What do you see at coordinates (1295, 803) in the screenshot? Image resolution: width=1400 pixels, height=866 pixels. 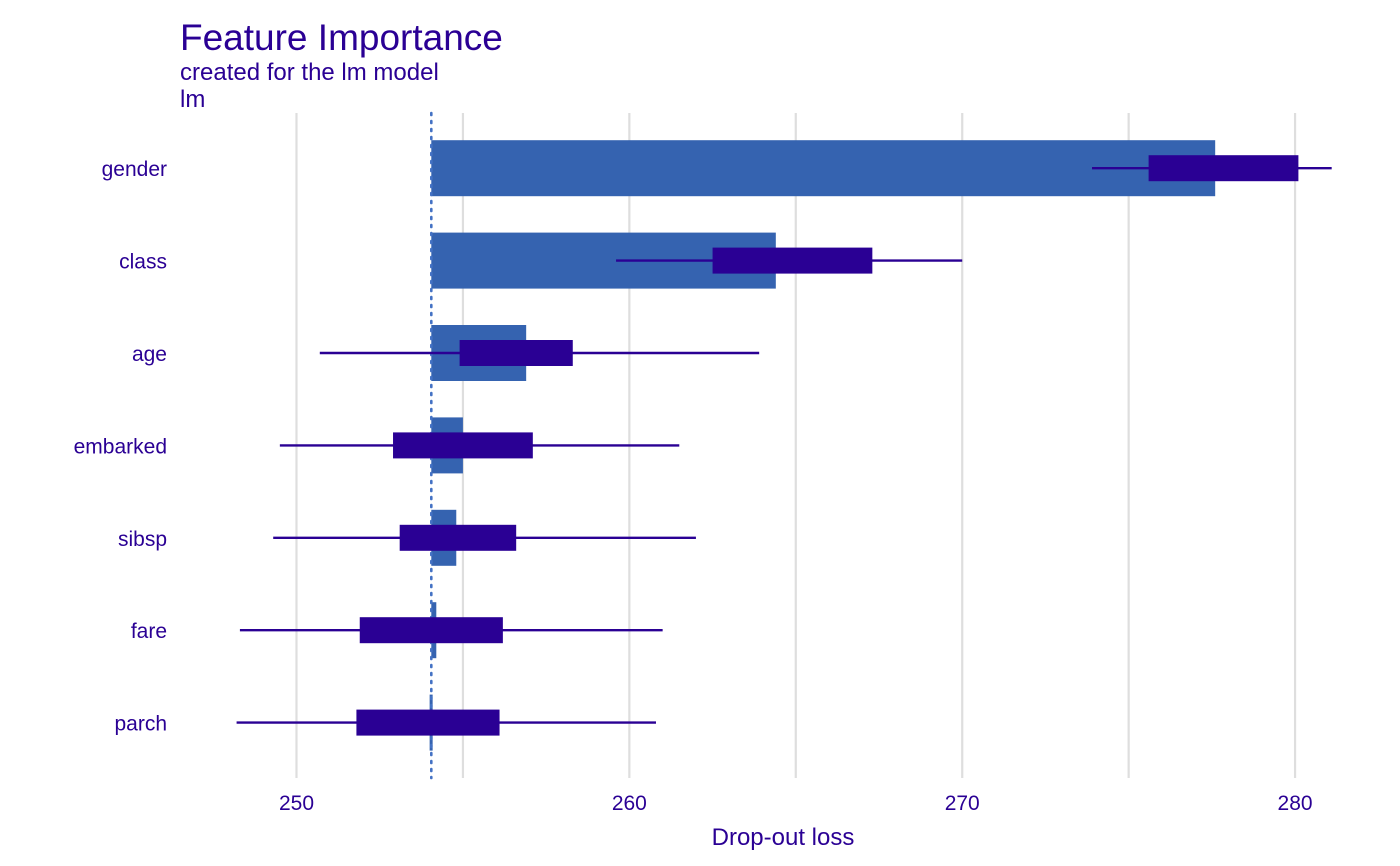 I see `x-tick-label: 280` at bounding box center [1295, 803].